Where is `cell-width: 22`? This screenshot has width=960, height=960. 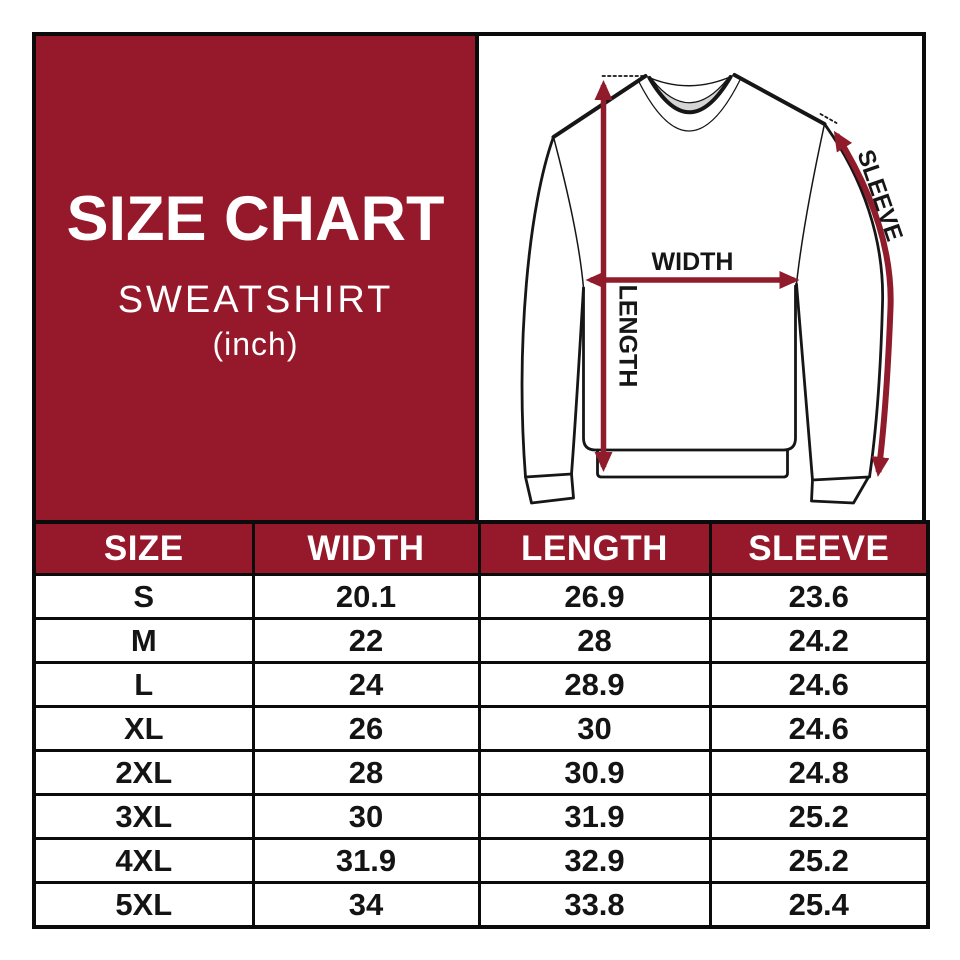
cell-width: 22 is located at coordinates (366, 640).